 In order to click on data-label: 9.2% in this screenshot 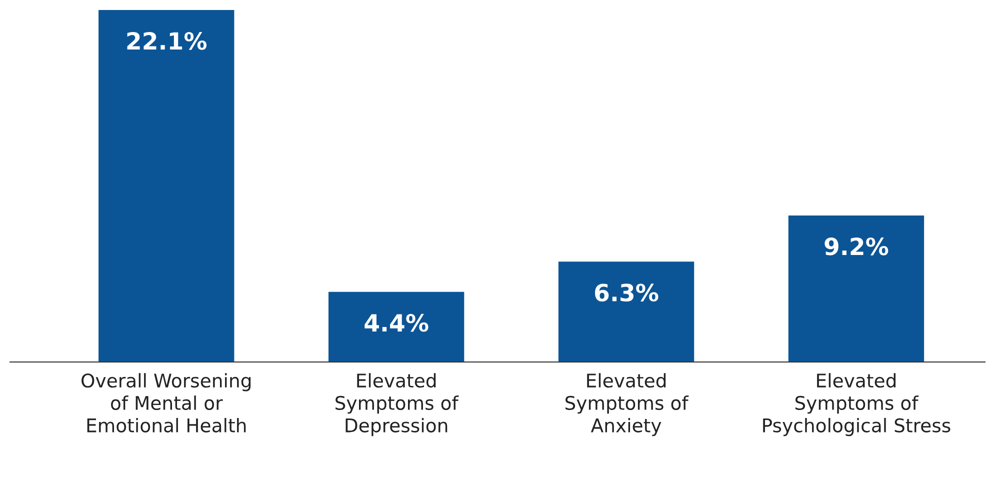, I will do `click(856, 246)`.